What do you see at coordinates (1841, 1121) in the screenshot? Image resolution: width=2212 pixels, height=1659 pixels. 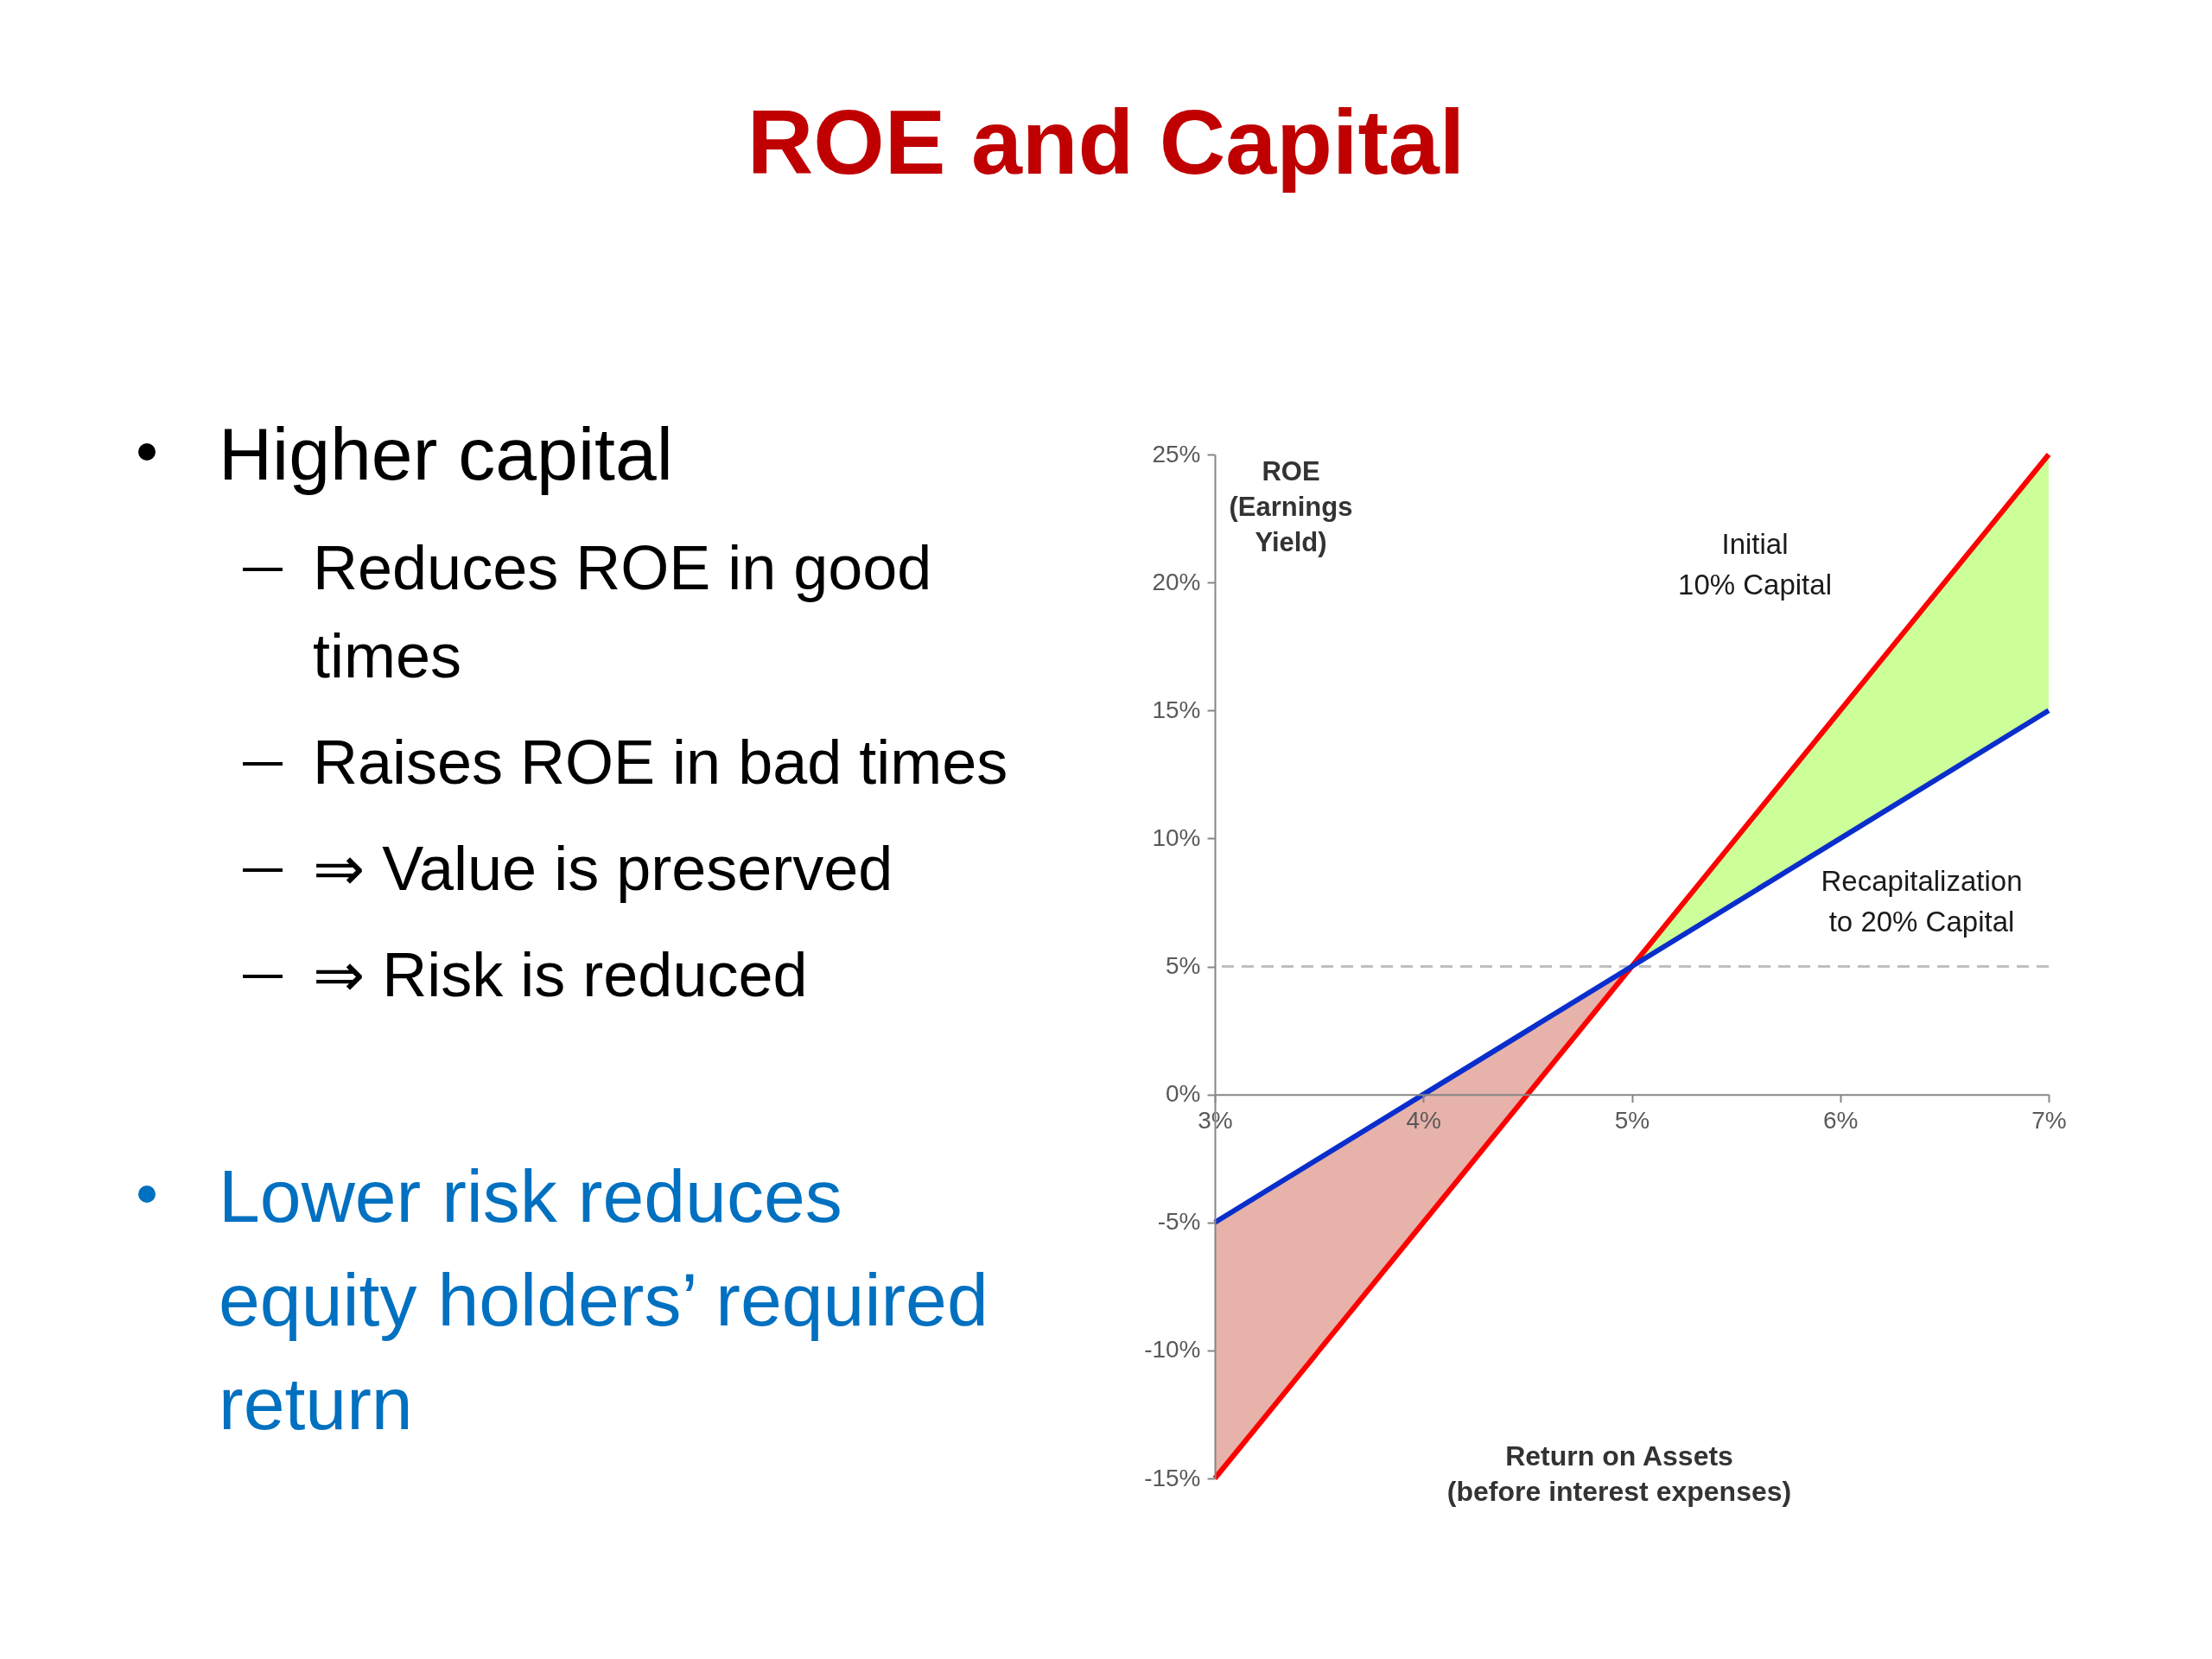 I see `x-tick-label: 6%` at bounding box center [1841, 1121].